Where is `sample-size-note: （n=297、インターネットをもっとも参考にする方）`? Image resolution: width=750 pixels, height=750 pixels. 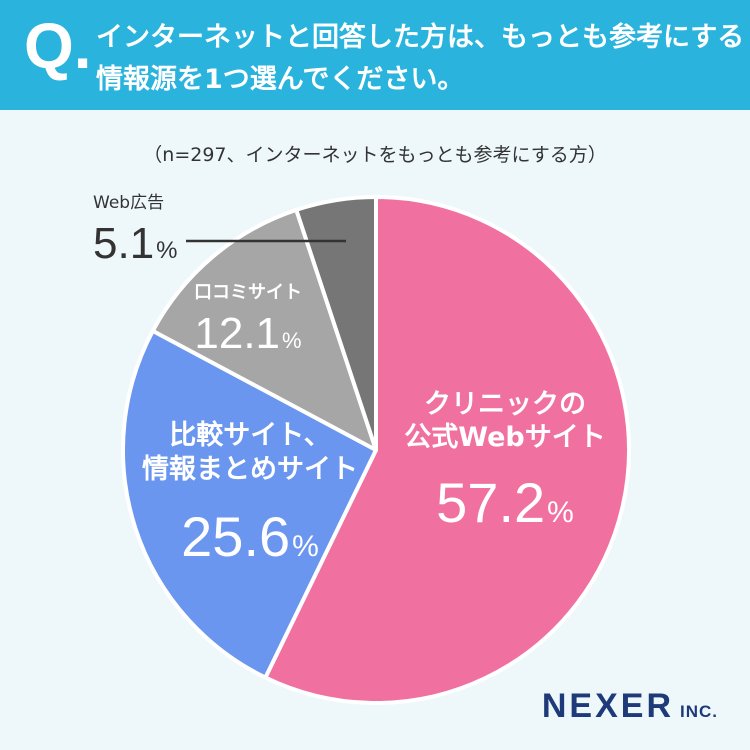
sample-size-note: （n=297、インターネットをもっとも参考にする方） is located at coordinates (375, 155).